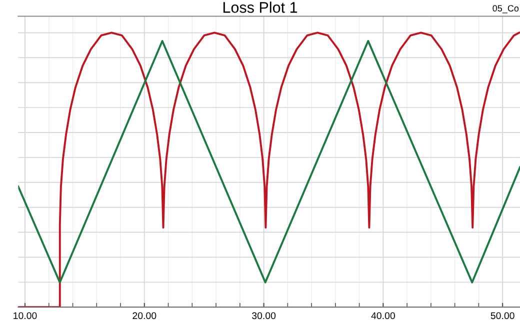 This screenshot has width=520, height=325. What do you see at coordinates (505, 9) in the screenshot?
I see `text: 05_Co` at bounding box center [505, 9].